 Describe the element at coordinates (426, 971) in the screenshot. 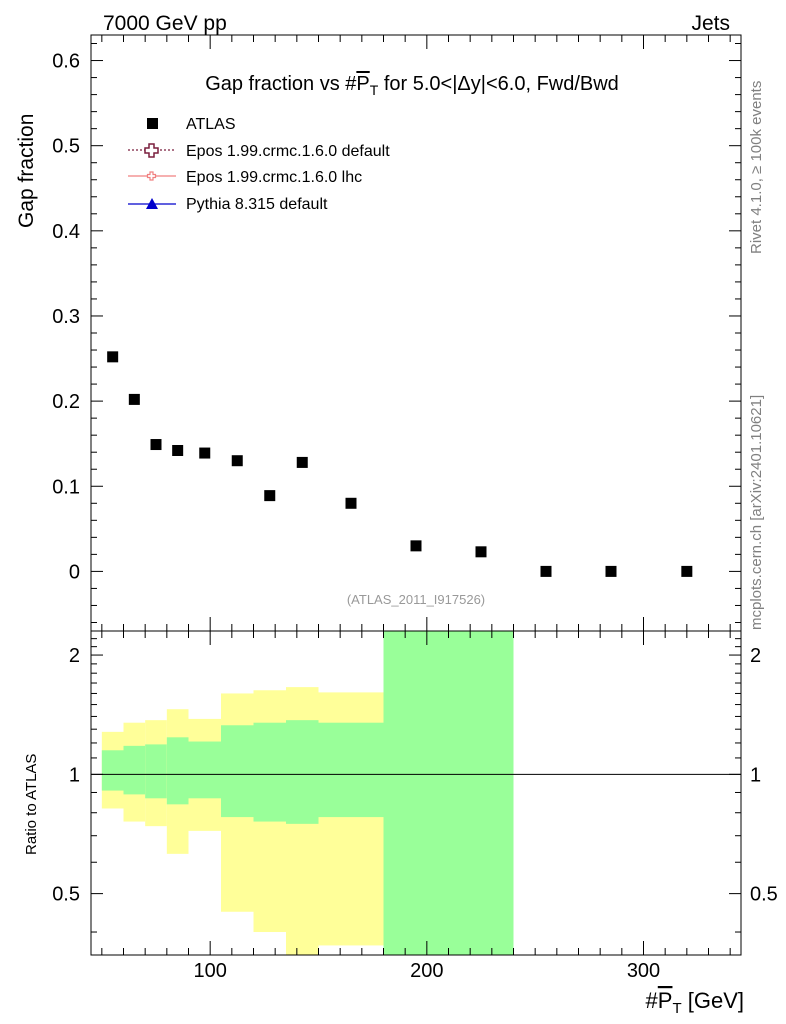

I see `xtick-label: 200` at that location.